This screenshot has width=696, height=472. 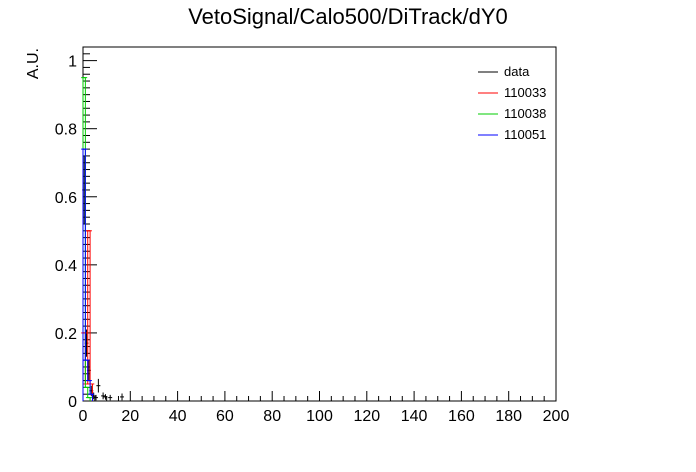 I want to click on x-tick-label: 140, so click(x=414, y=416).